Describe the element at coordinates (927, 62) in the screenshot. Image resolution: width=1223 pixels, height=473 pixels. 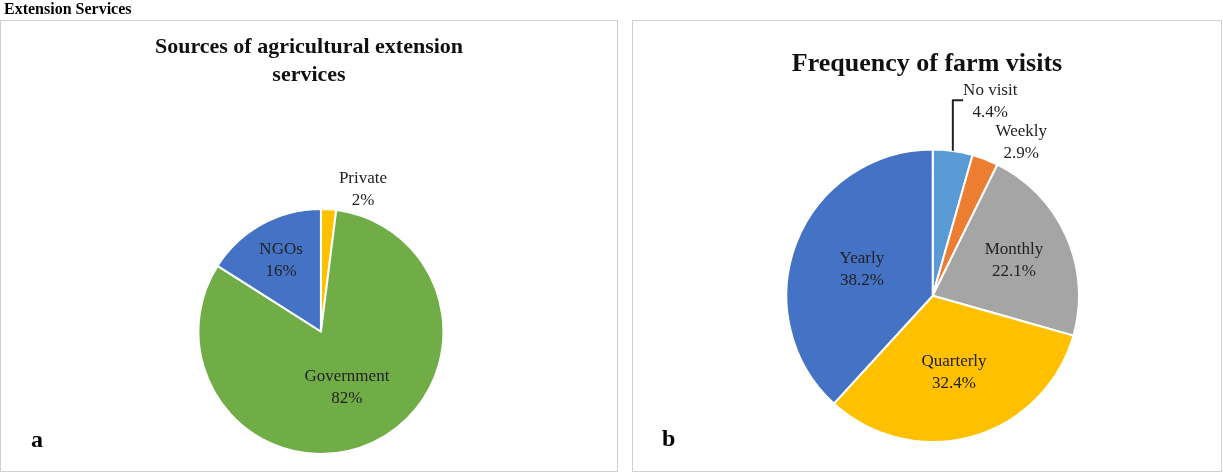
I see `chart-title: Frequency of farm visits` at that location.